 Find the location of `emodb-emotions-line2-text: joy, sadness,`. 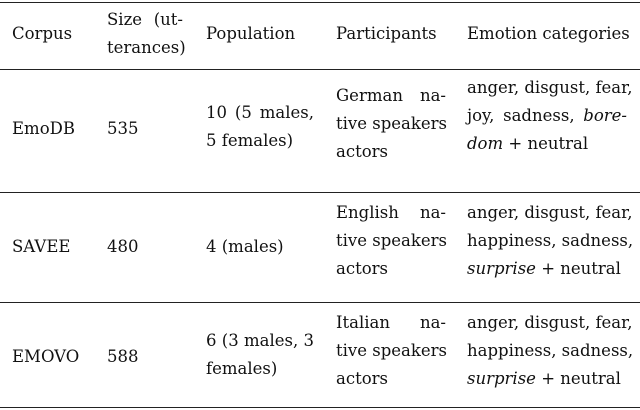

emodb-emotions-line2-text: joy, sadness, is located at coordinates (521, 115).